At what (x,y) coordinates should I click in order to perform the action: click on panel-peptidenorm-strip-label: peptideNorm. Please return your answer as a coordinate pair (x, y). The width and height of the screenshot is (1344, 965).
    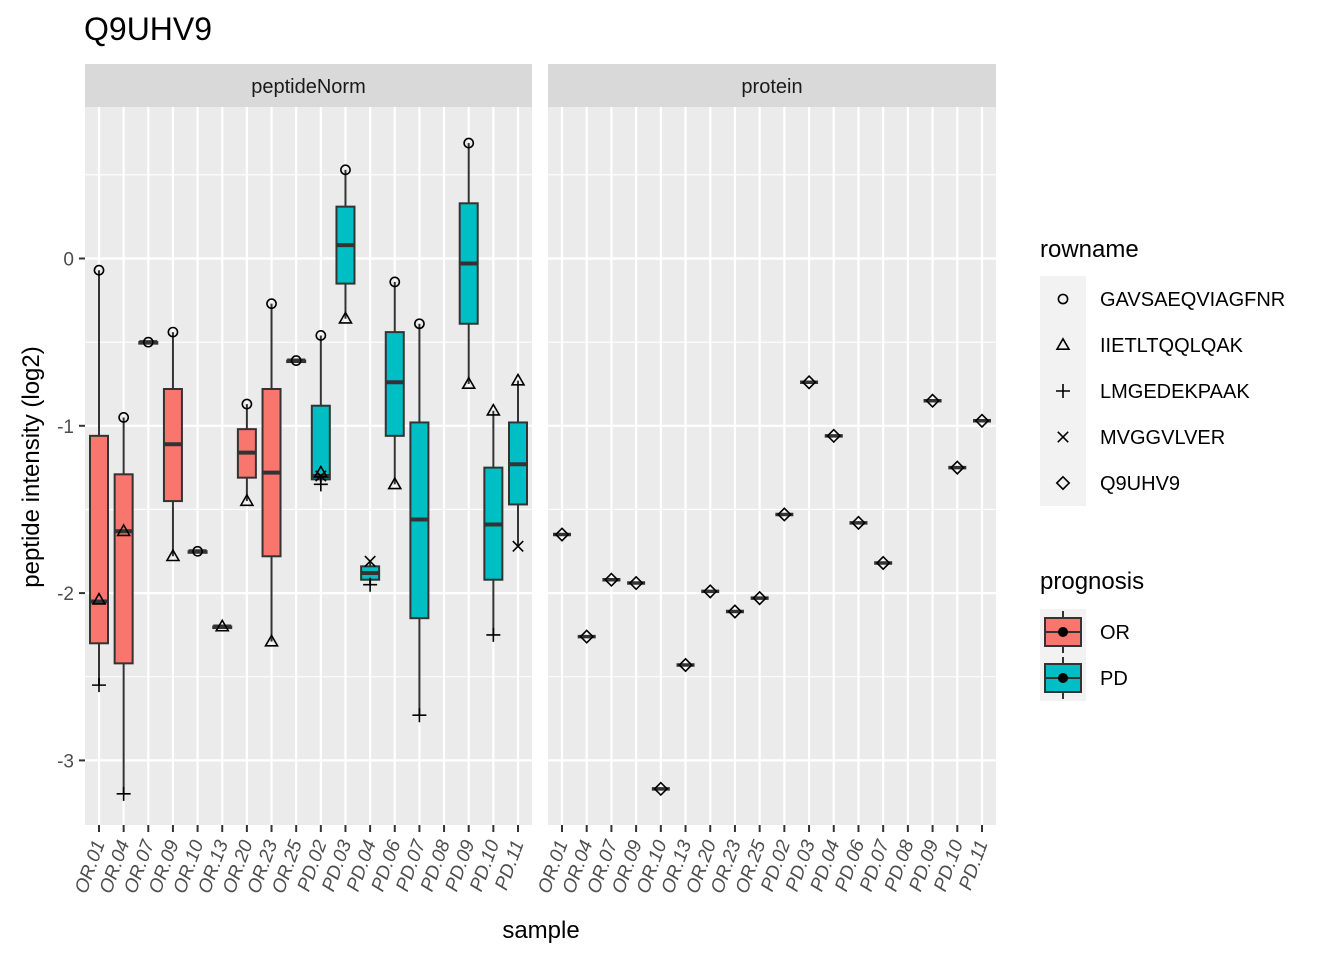
    Looking at the image, I should click on (308, 87).